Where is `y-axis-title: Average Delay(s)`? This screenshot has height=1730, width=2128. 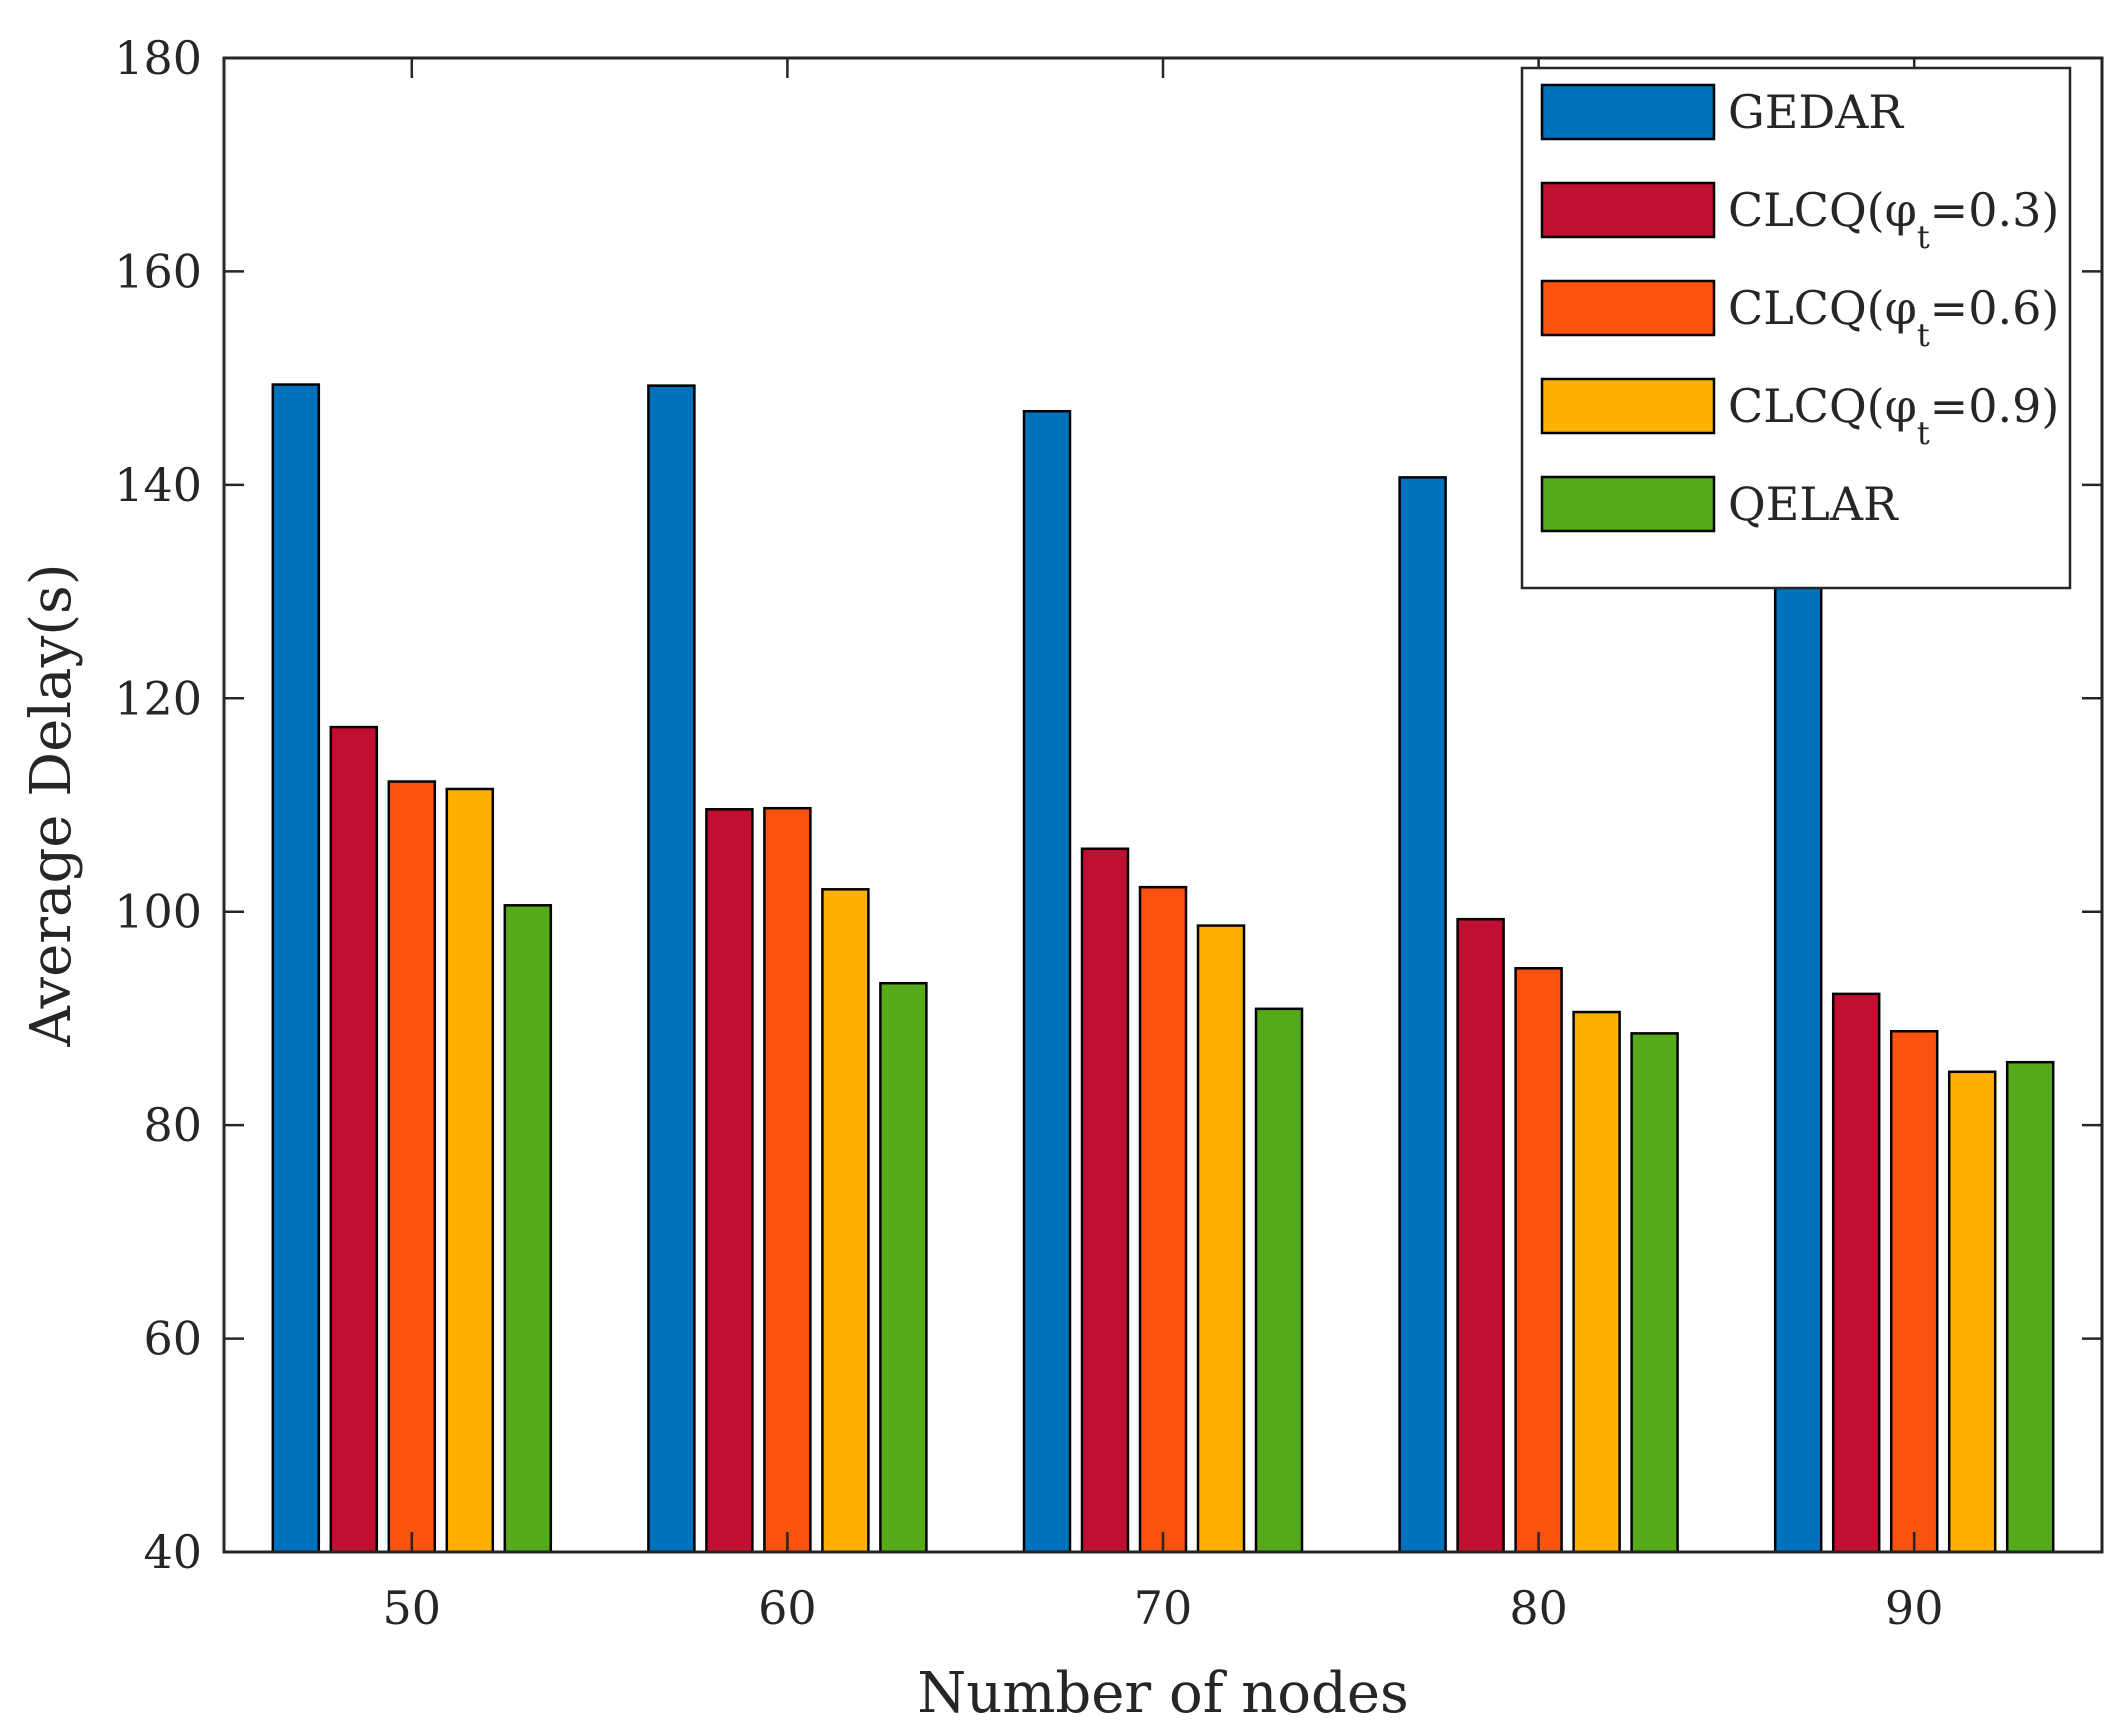 y-axis-title: Average Delay(s) is located at coordinates (51, 805).